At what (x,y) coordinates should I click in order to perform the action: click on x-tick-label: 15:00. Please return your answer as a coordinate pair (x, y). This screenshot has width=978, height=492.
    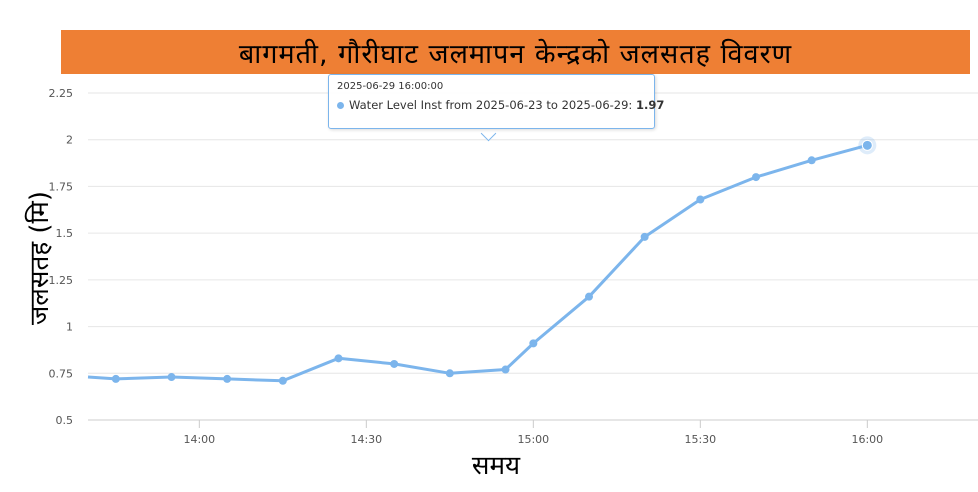
    Looking at the image, I should click on (533, 439).